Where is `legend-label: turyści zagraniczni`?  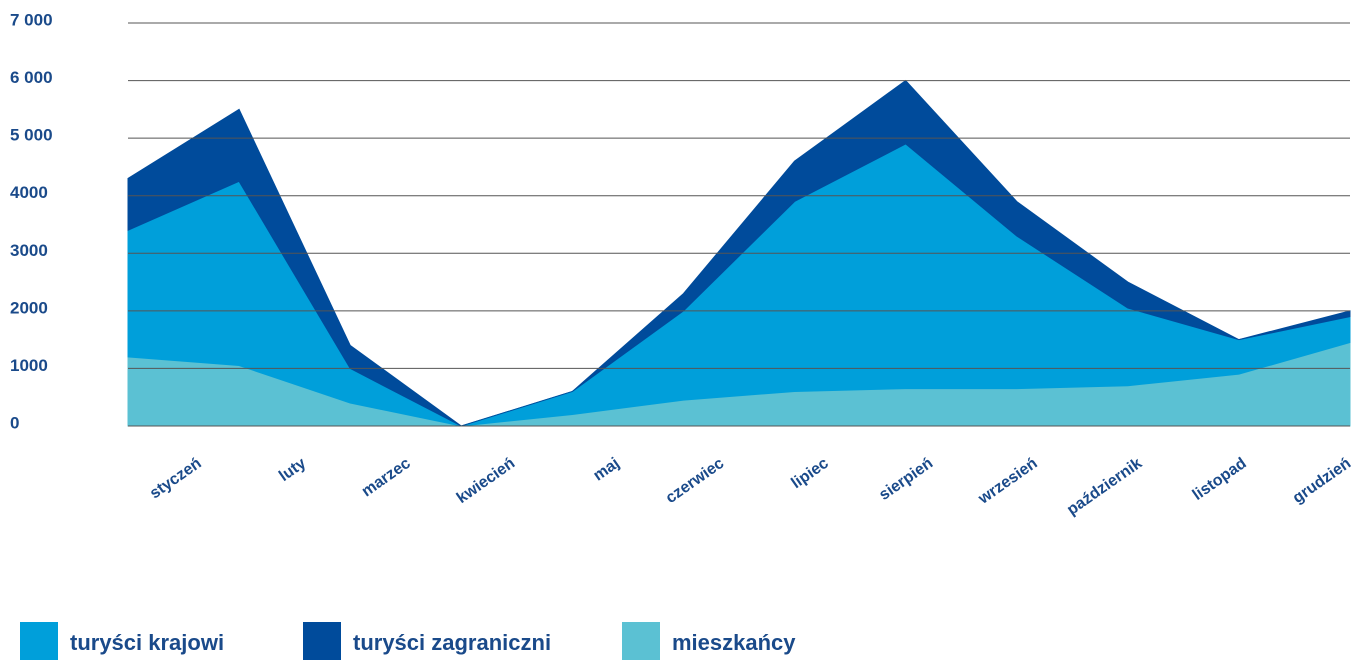
legend-label: turyści zagraniczni is located at coordinates (452, 642).